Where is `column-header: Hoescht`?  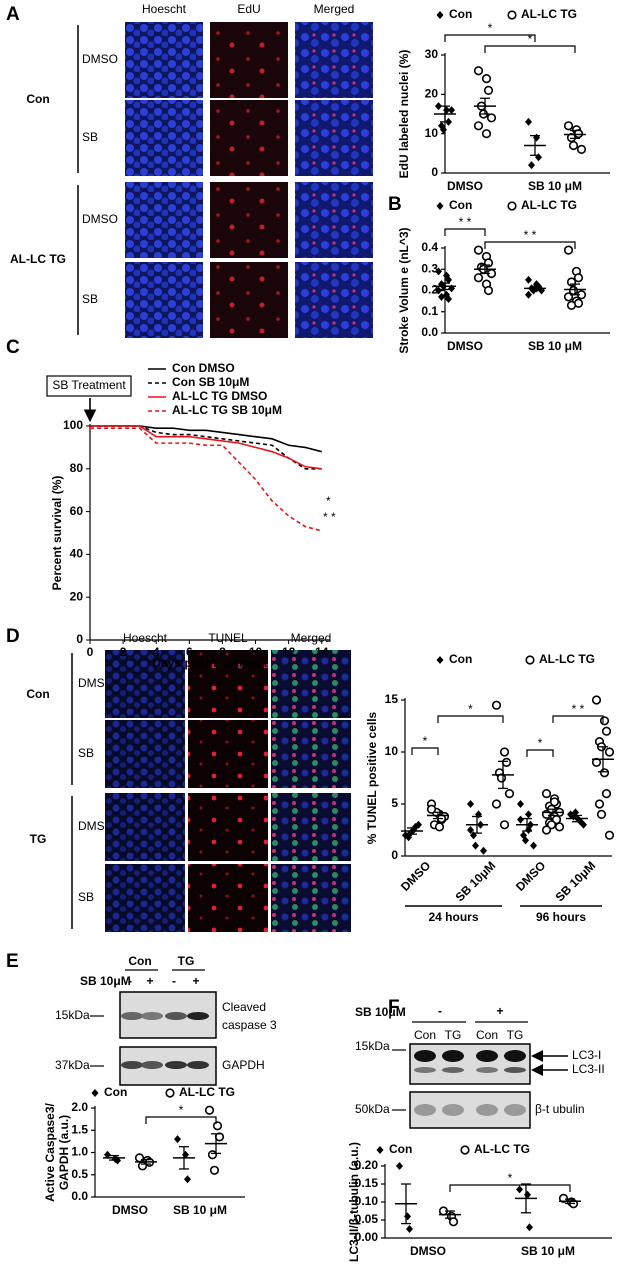 column-header: Hoescht is located at coordinates (164, 9).